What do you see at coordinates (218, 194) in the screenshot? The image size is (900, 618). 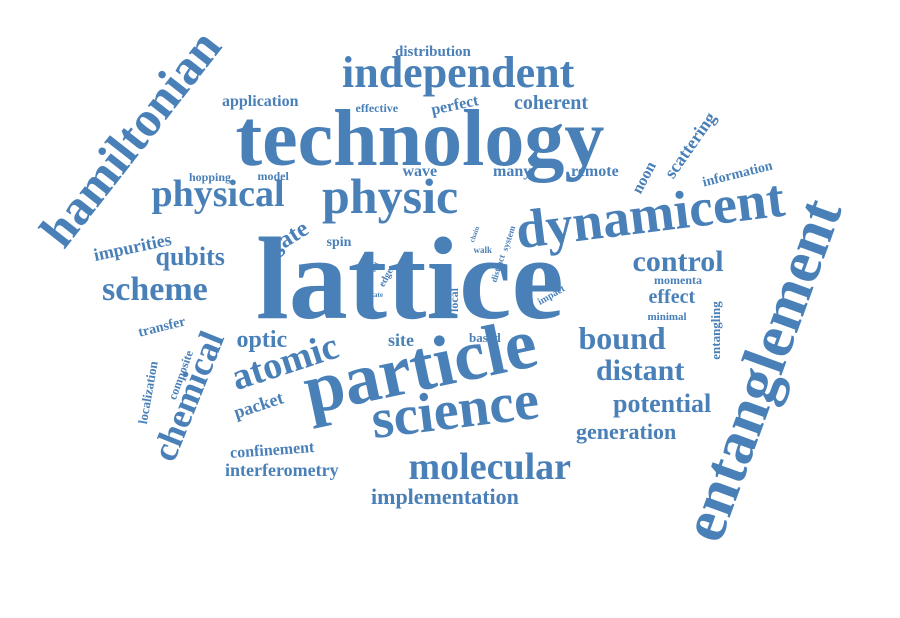 I see `word-physical: physical` at bounding box center [218, 194].